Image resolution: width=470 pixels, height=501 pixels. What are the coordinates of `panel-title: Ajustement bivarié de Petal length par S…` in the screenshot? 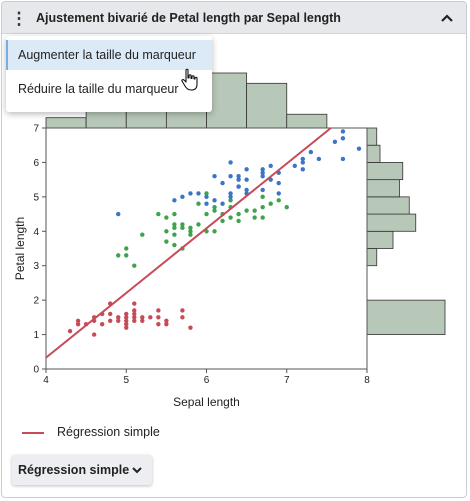 It's located at (188, 18).